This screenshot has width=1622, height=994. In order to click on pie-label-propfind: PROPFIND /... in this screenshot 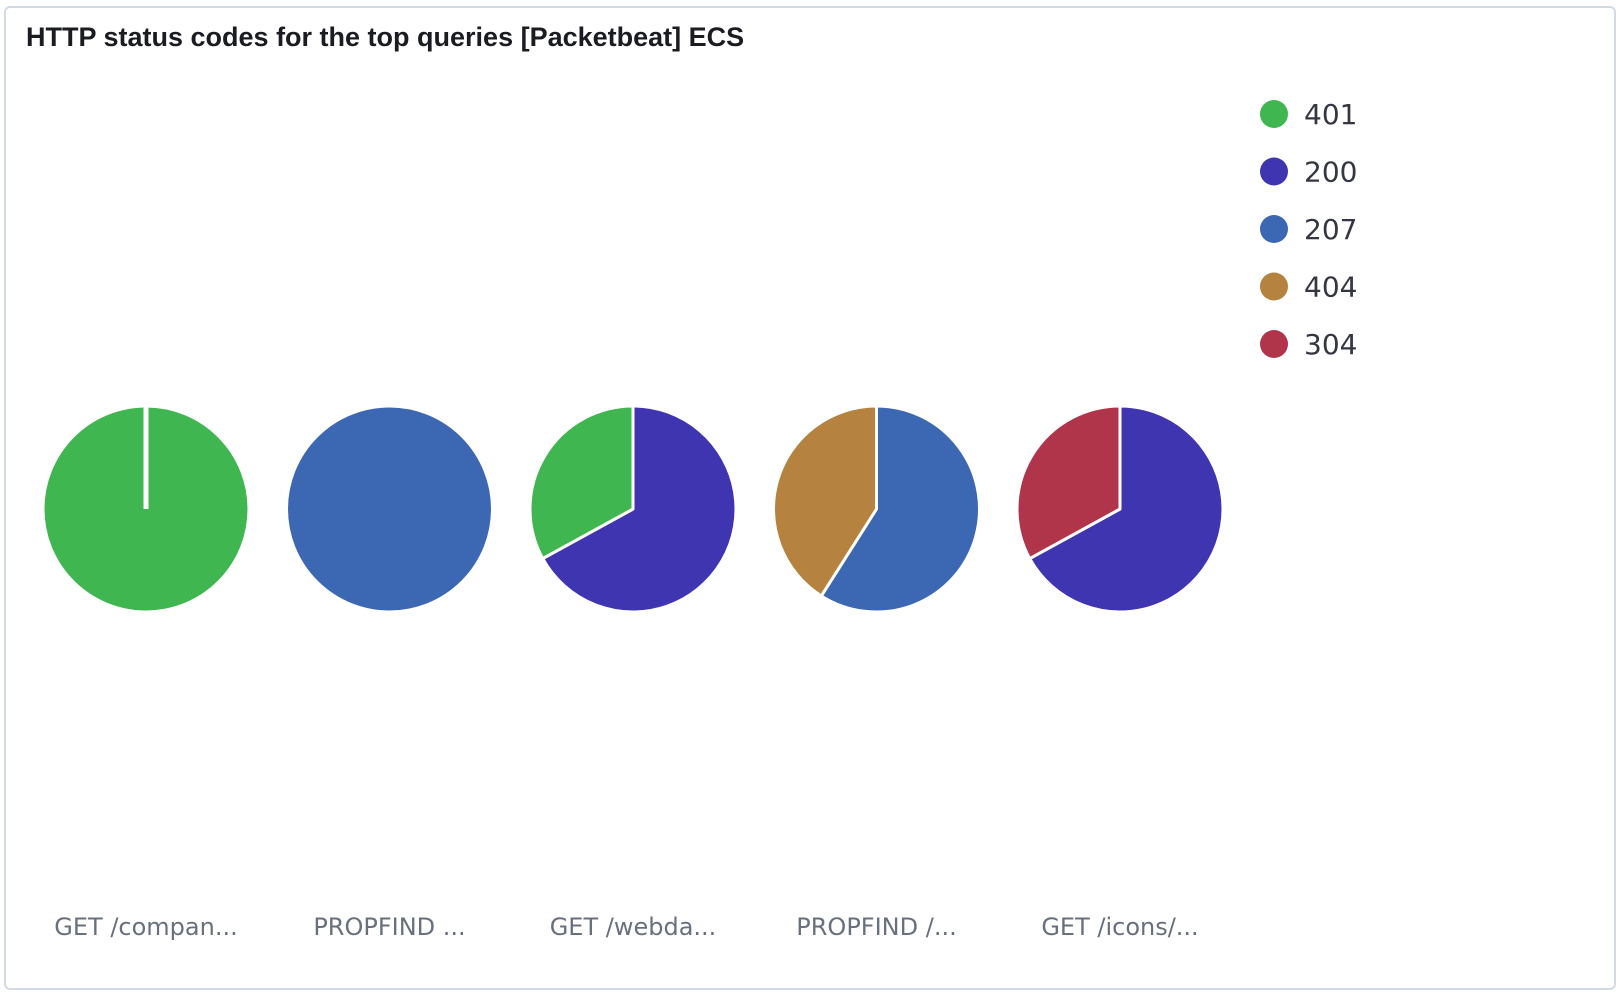, I will do `click(876, 927)`.